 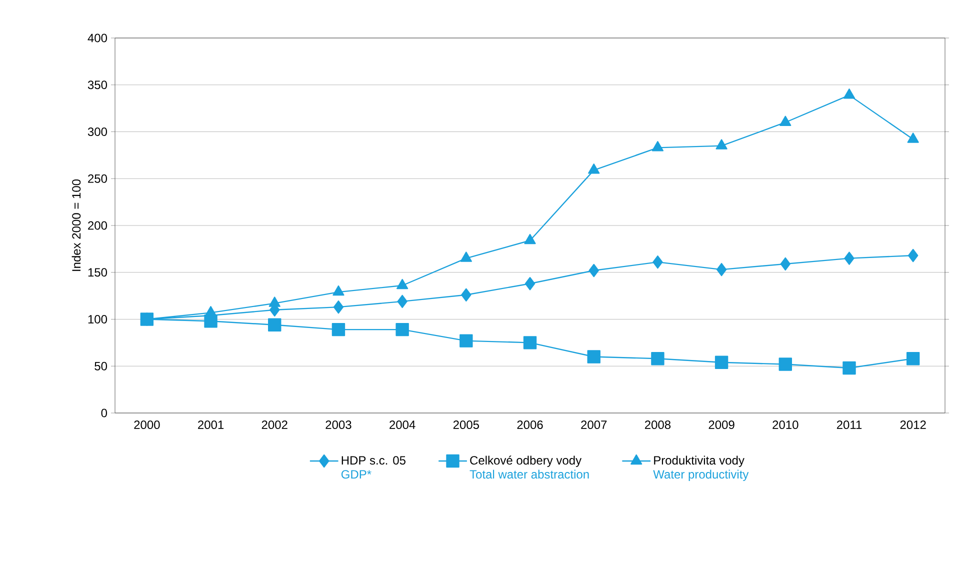 What do you see at coordinates (98, 272) in the screenshot?
I see `y-tick-label: 150` at bounding box center [98, 272].